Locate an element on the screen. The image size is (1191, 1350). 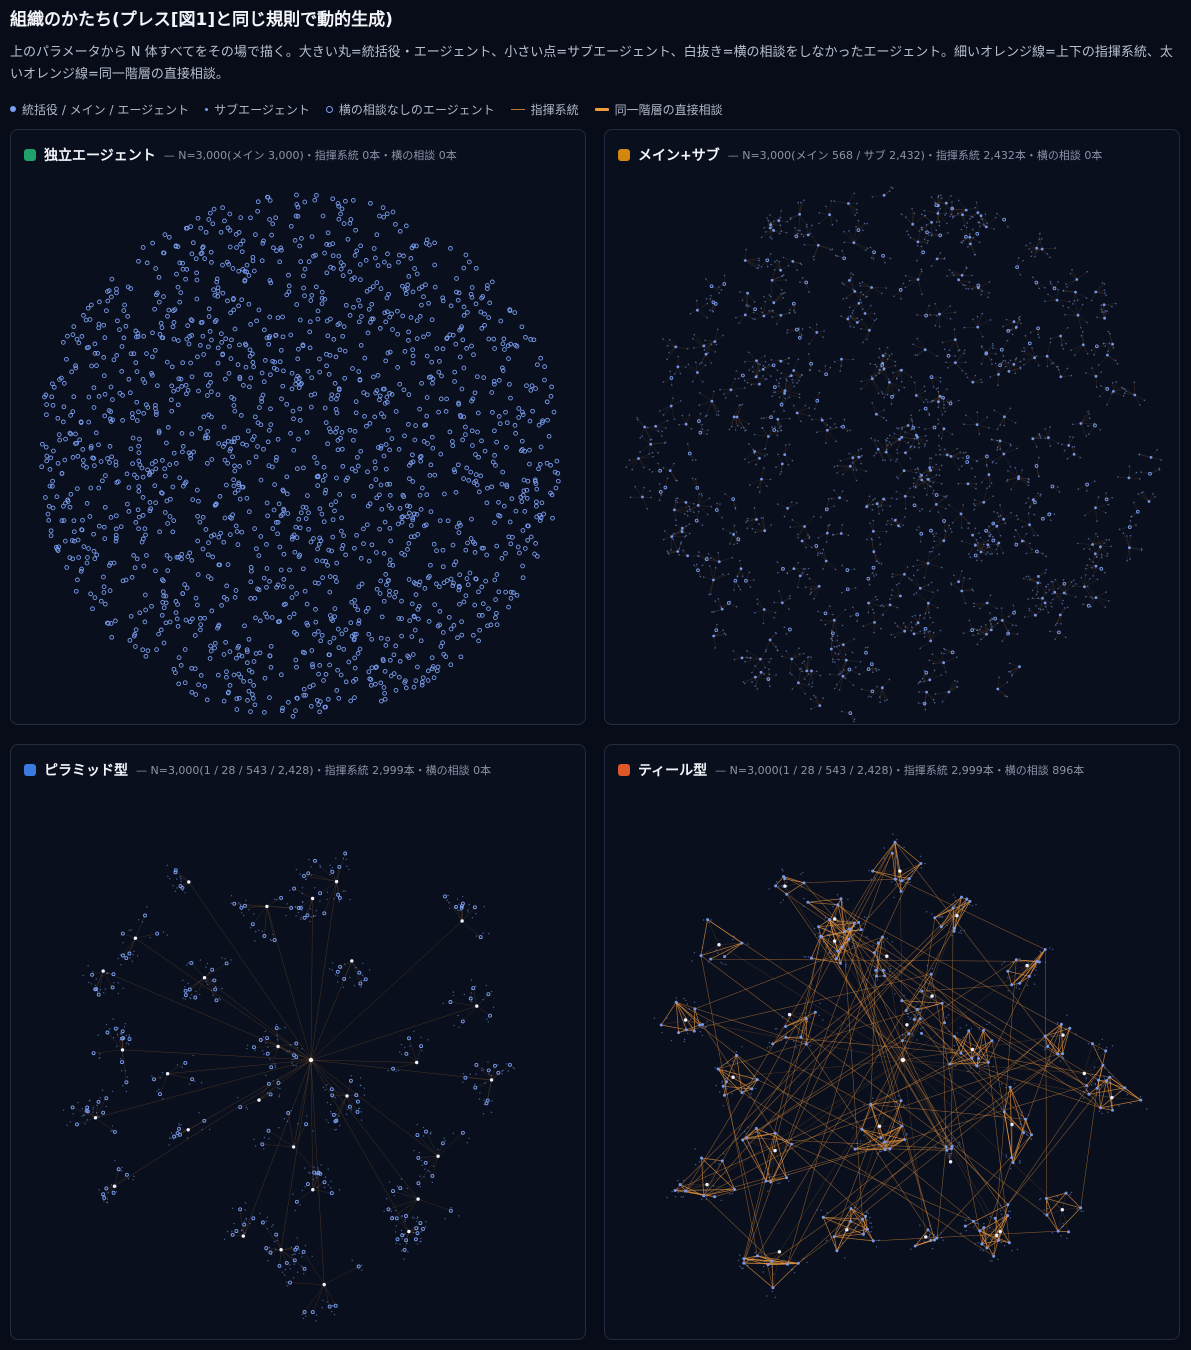
panel-swatch is located at coordinates (30, 155).